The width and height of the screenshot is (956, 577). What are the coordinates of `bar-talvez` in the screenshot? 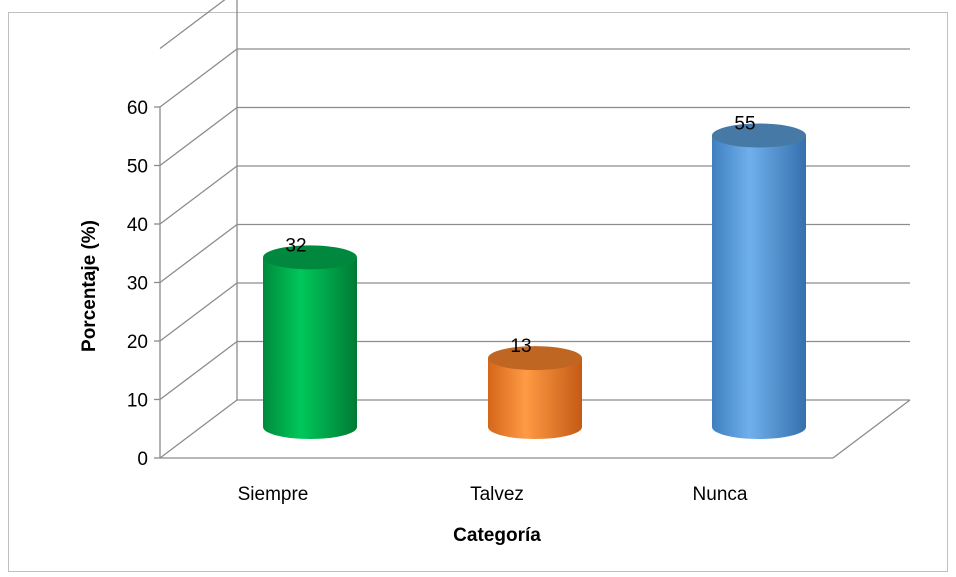 It's located at (535, 392).